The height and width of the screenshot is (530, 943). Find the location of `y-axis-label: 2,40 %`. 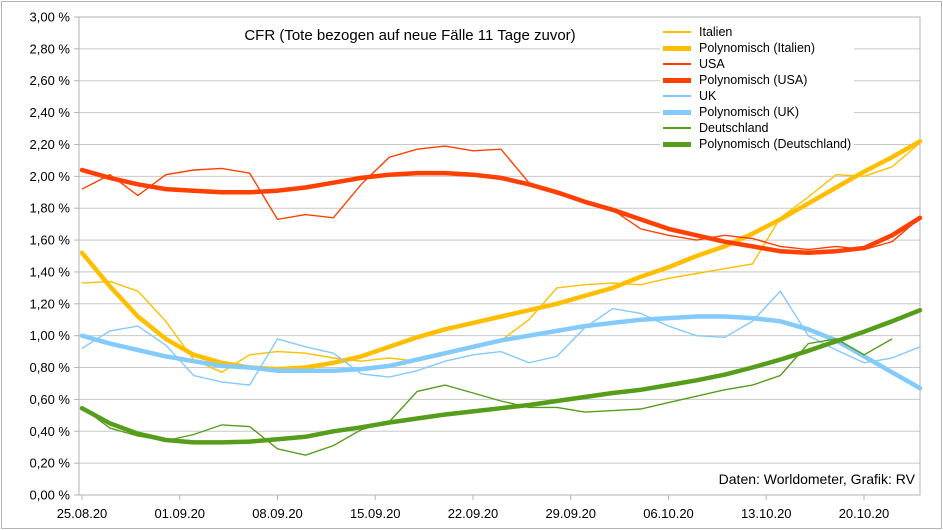

y-axis-label: 2,40 % is located at coordinates (50, 112).